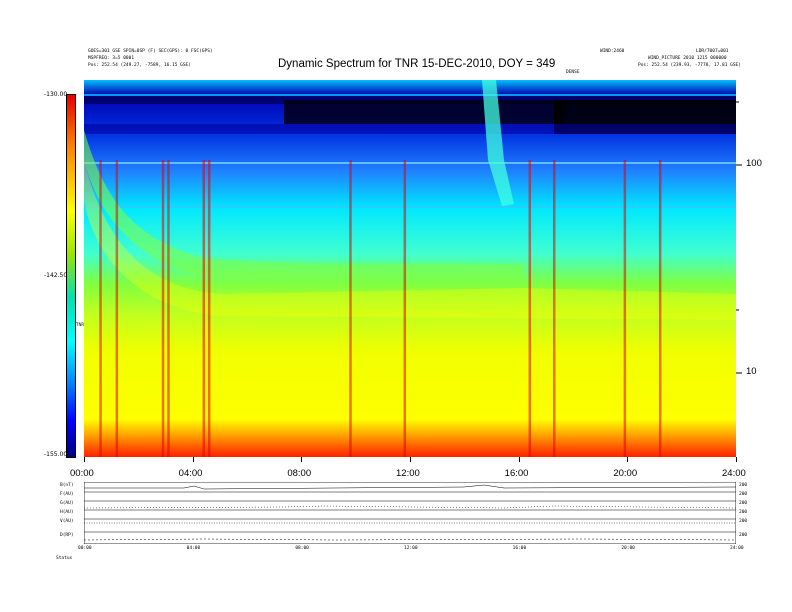 This screenshot has height=612, width=792. I want to click on colorbar, so click(71, 276).